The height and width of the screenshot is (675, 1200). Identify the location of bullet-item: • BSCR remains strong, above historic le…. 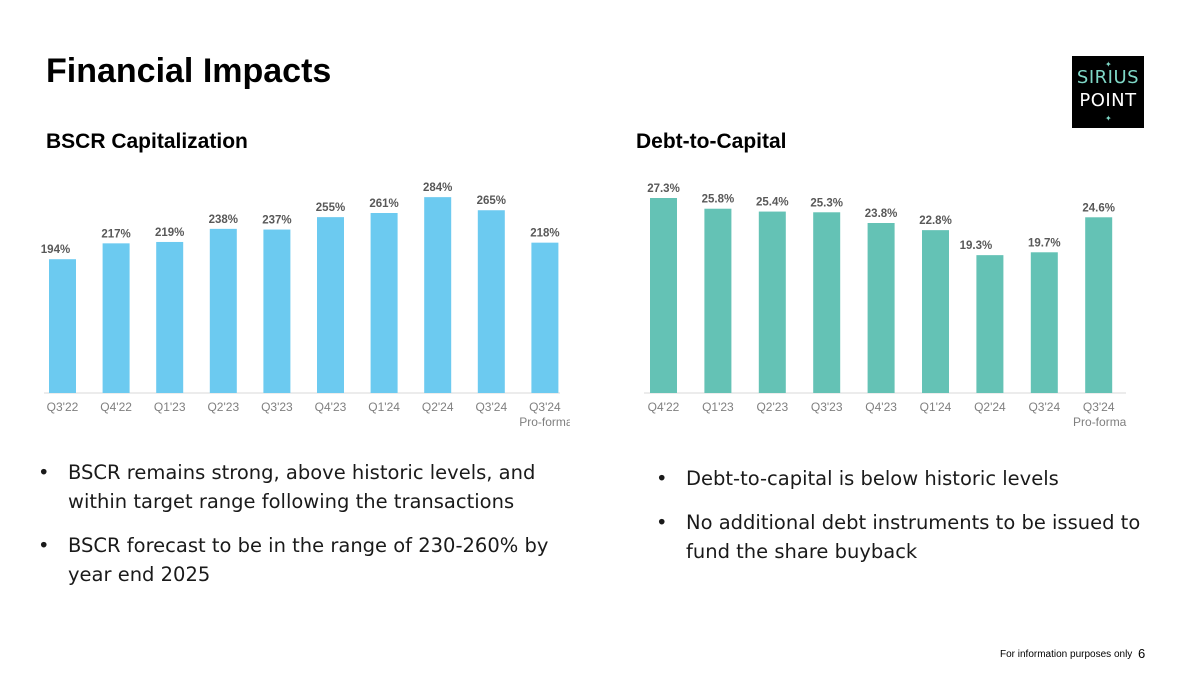
(298, 487).